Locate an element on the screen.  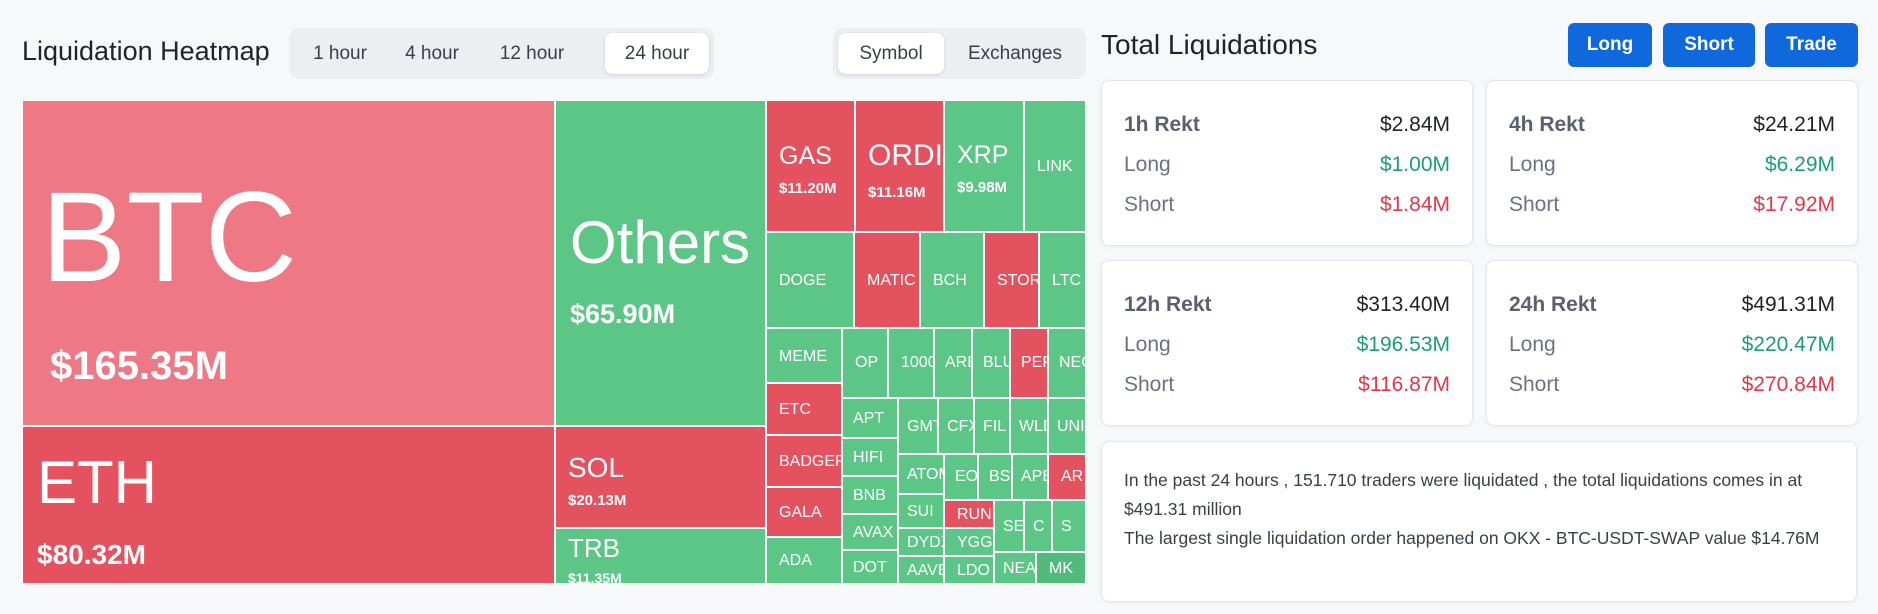
tile-aave: AAVE is located at coordinates (921, 570).